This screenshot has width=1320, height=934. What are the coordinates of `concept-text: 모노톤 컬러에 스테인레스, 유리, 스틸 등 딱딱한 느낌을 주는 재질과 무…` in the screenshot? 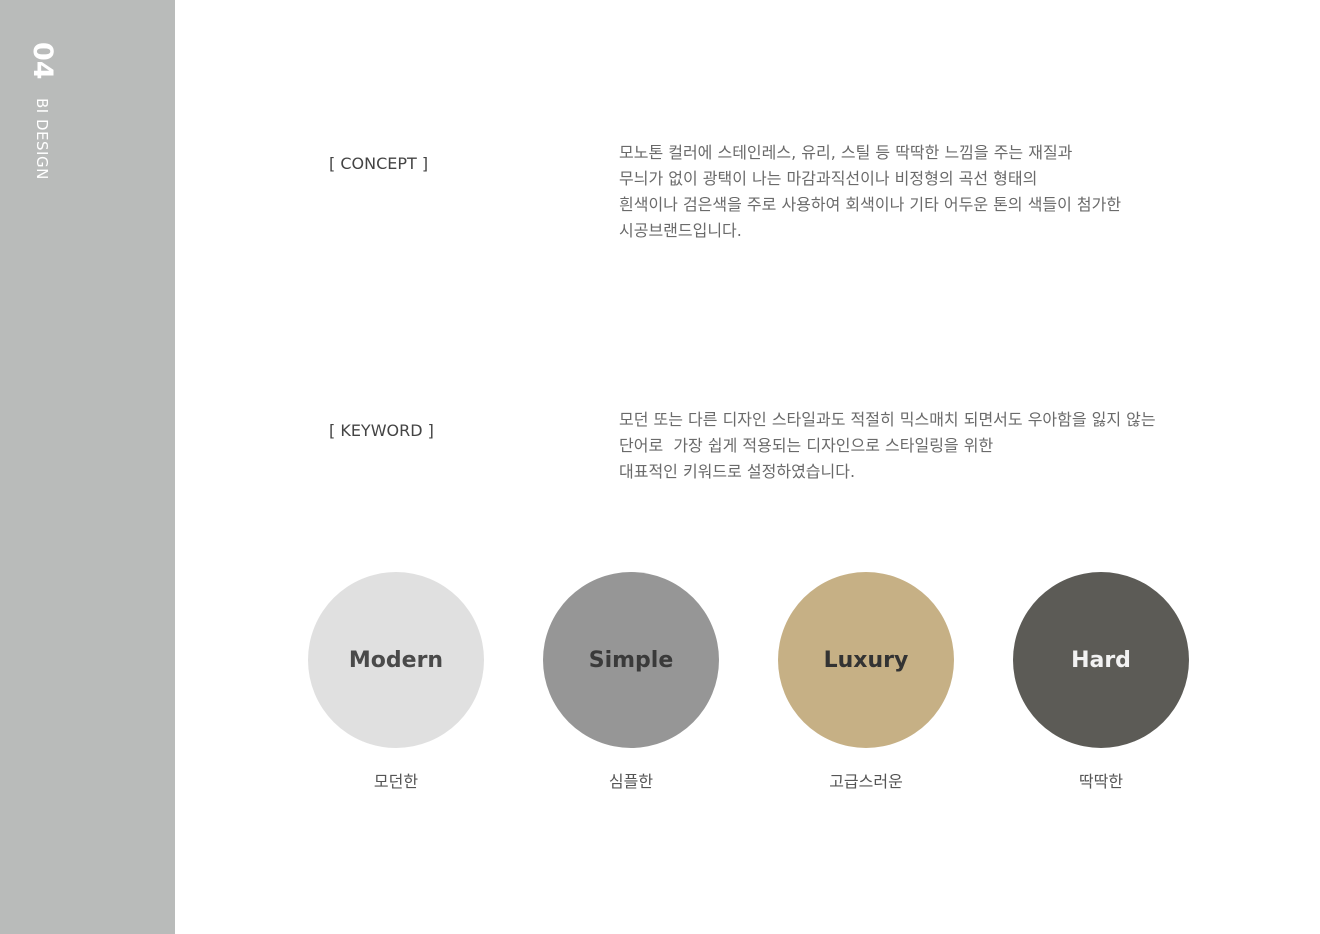 It's located at (939, 192).